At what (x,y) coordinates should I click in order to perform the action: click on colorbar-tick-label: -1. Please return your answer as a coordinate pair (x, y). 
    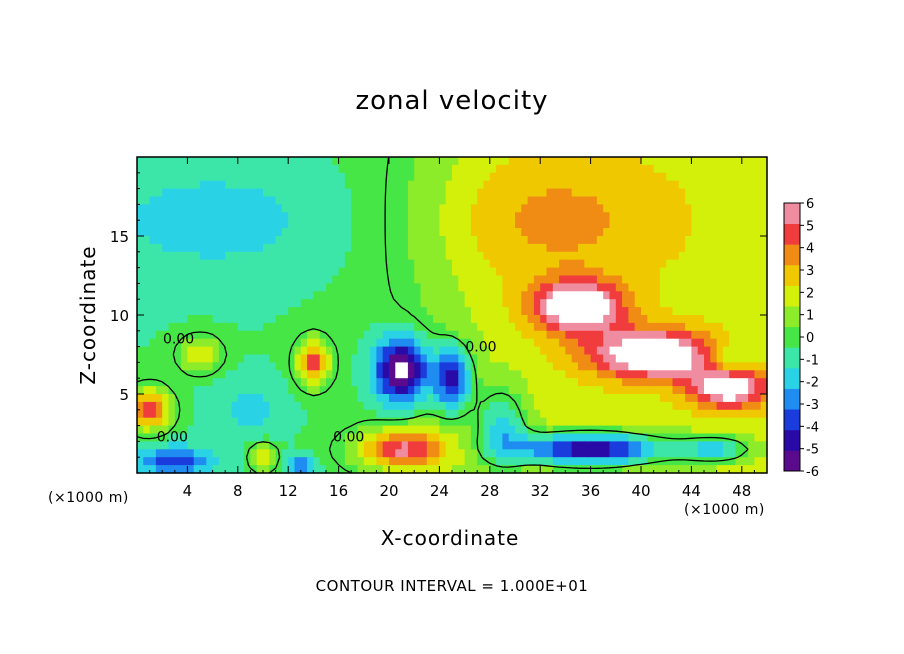
    Looking at the image, I should click on (812, 360).